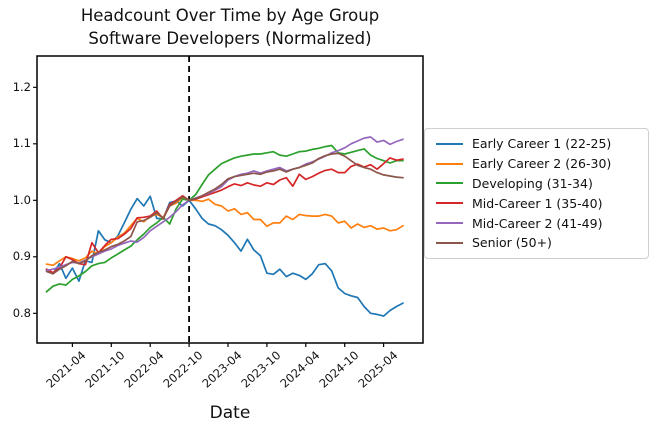 The width and height of the screenshot is (660, 440). I want to click on y-tick-label: 0.8, so click(21, 312).